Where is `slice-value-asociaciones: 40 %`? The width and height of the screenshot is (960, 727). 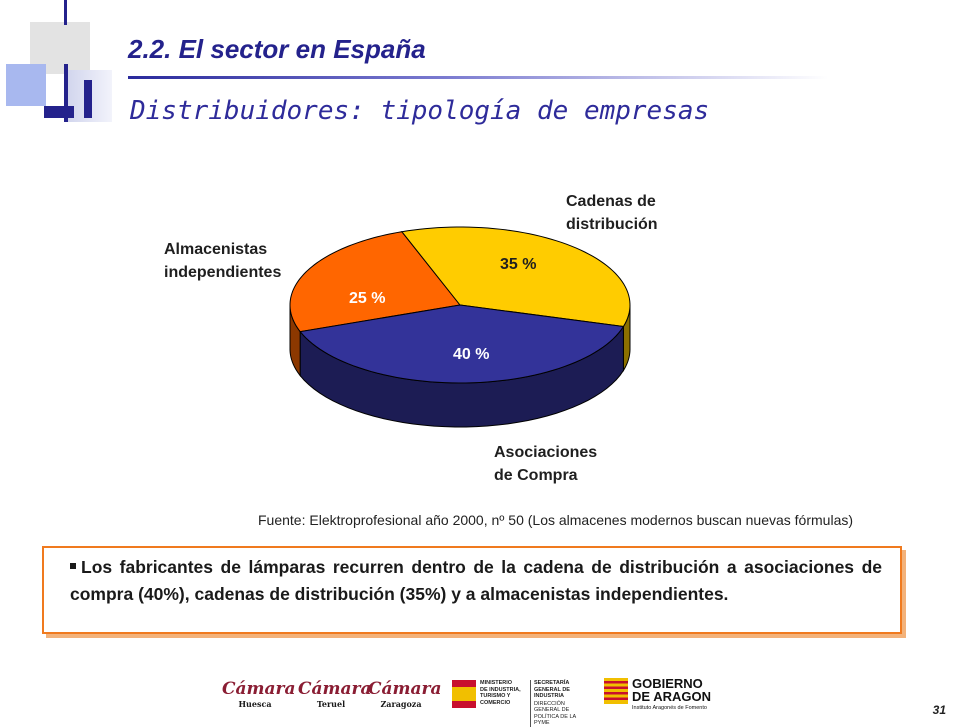
slice-value-asociaciones: 40 % is located at coordinates (471, 354).